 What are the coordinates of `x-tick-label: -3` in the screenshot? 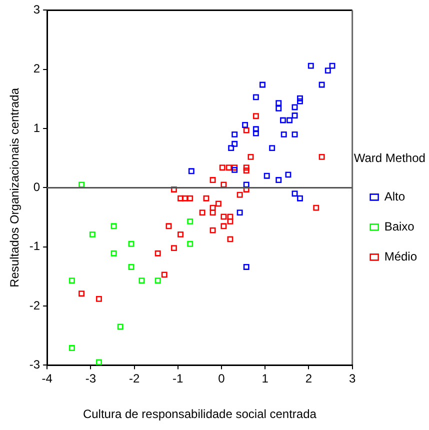 It's located at (90, 379).